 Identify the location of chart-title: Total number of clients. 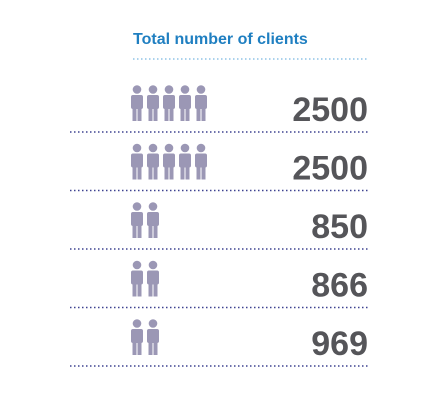
(220, 39).